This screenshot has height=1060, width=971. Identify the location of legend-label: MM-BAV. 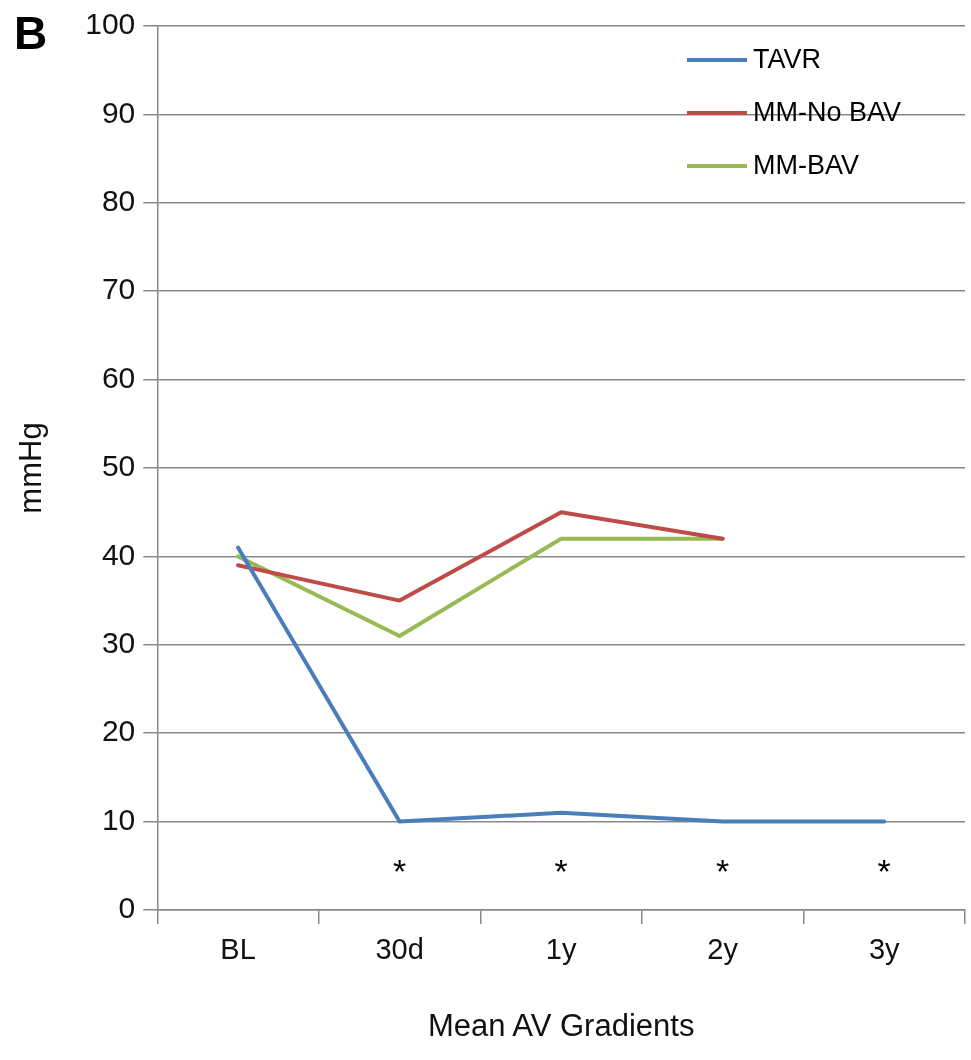
(805, 165).